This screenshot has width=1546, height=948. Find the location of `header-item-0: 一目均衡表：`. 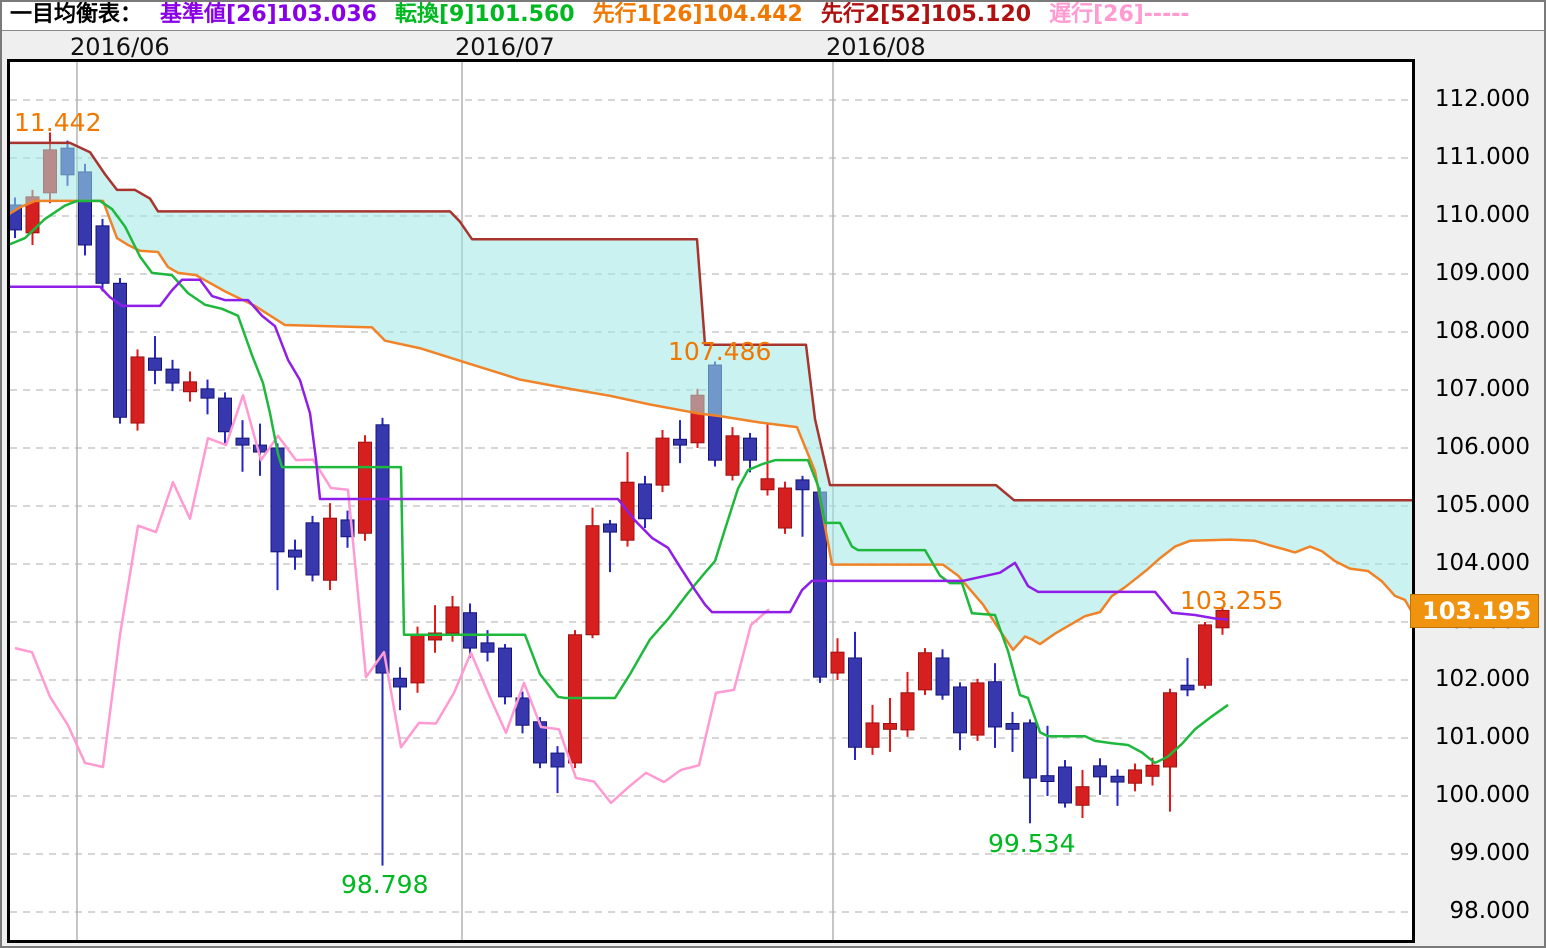

header-item-0: 一目均衡表： is located at coordinates (76, 14).